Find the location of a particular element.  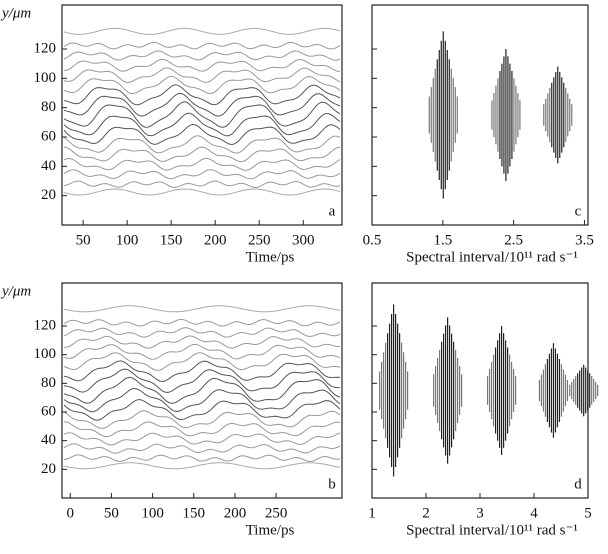

x-tick-label: 5 is located at coordinates (588, 513).